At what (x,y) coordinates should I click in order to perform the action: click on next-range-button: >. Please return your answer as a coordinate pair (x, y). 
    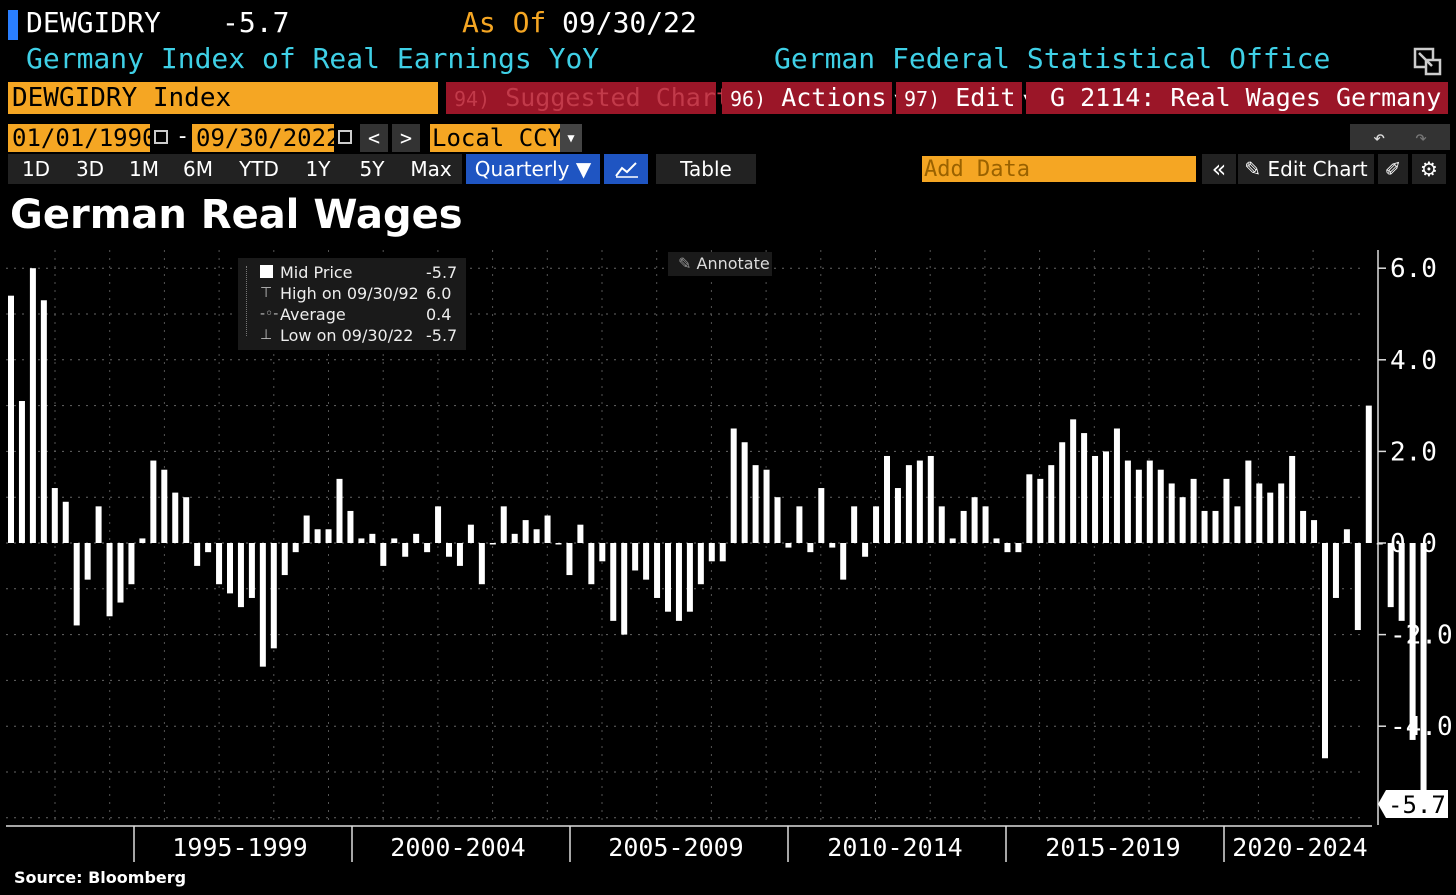
    Looking at the image, I should click on (406, 138).